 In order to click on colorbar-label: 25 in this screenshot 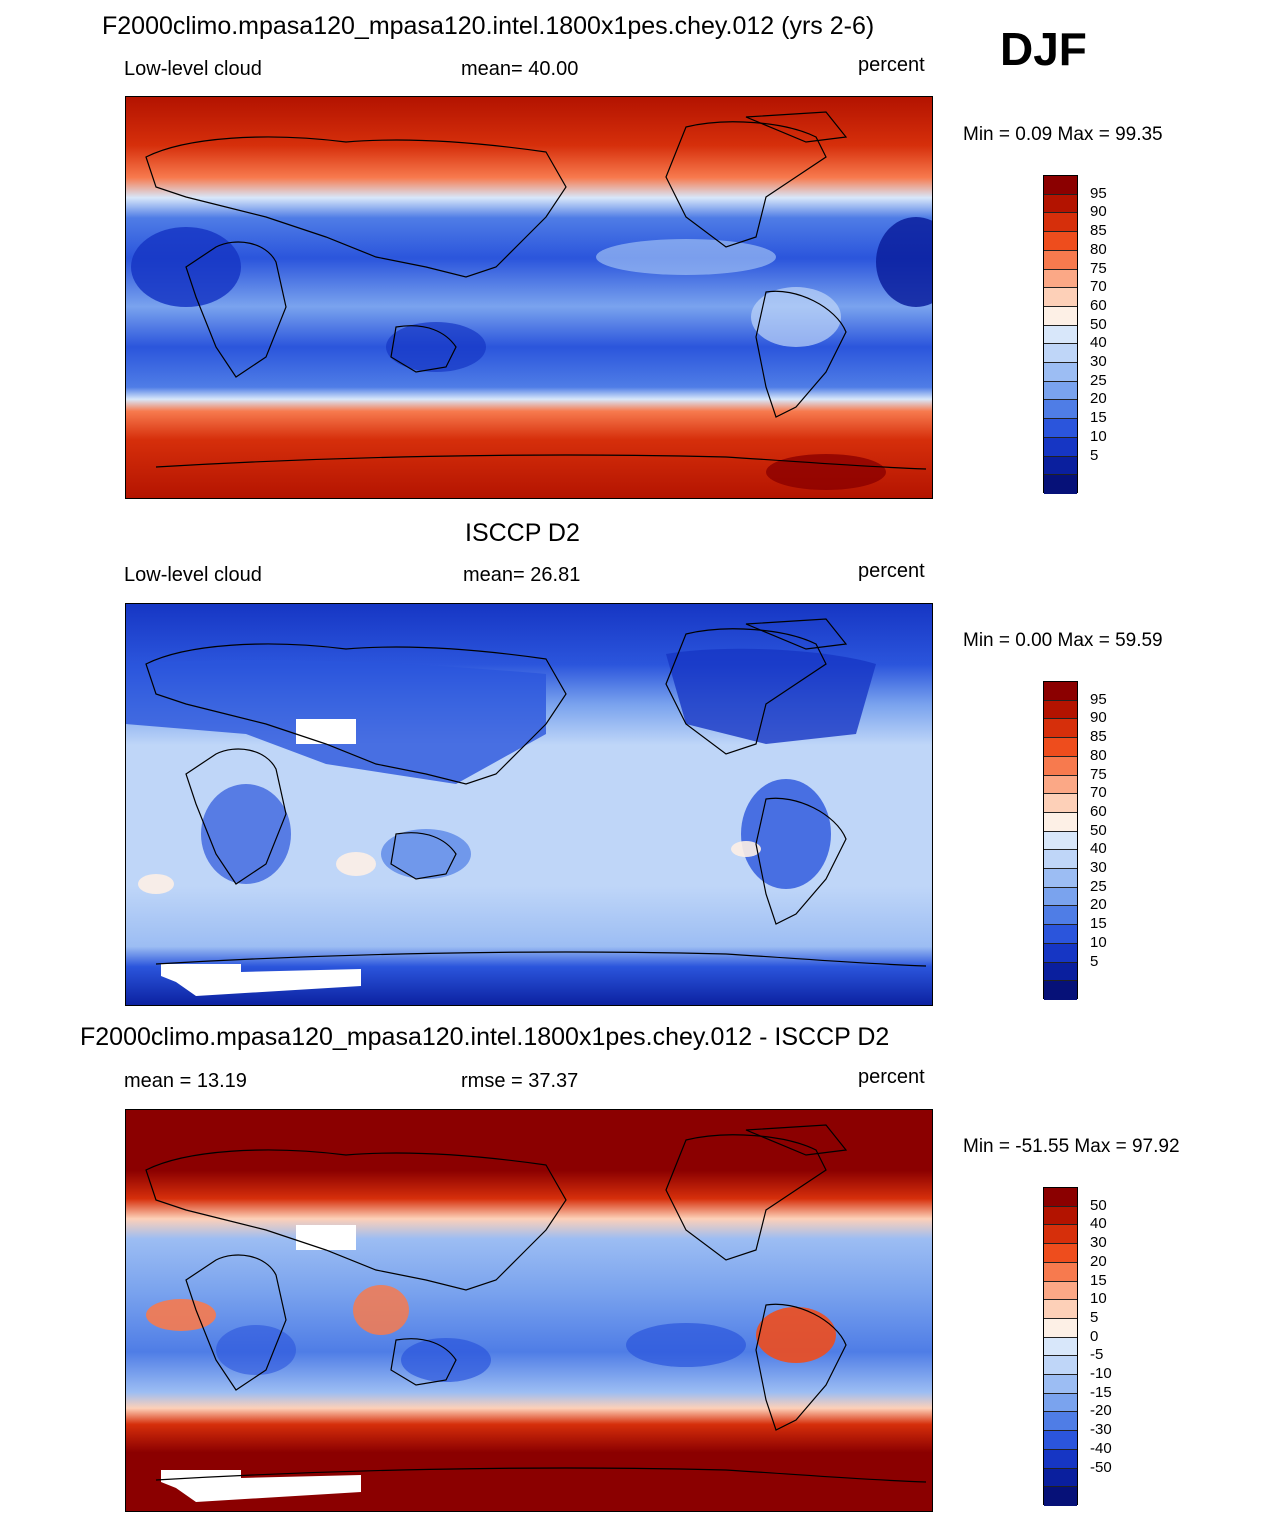, I will do `click(1098, 886)`.